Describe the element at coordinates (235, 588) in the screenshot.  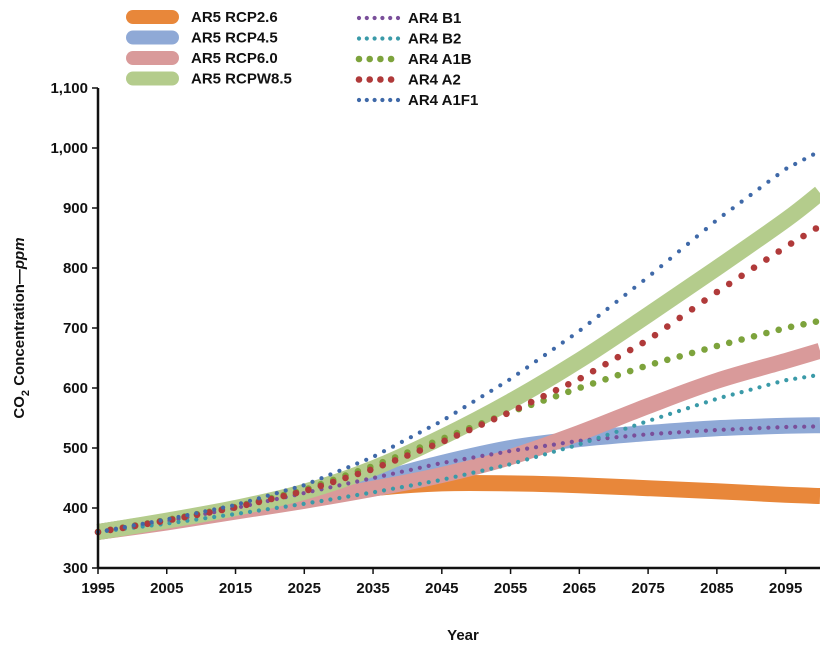
I see `x-tick-label: 2015` at that location.